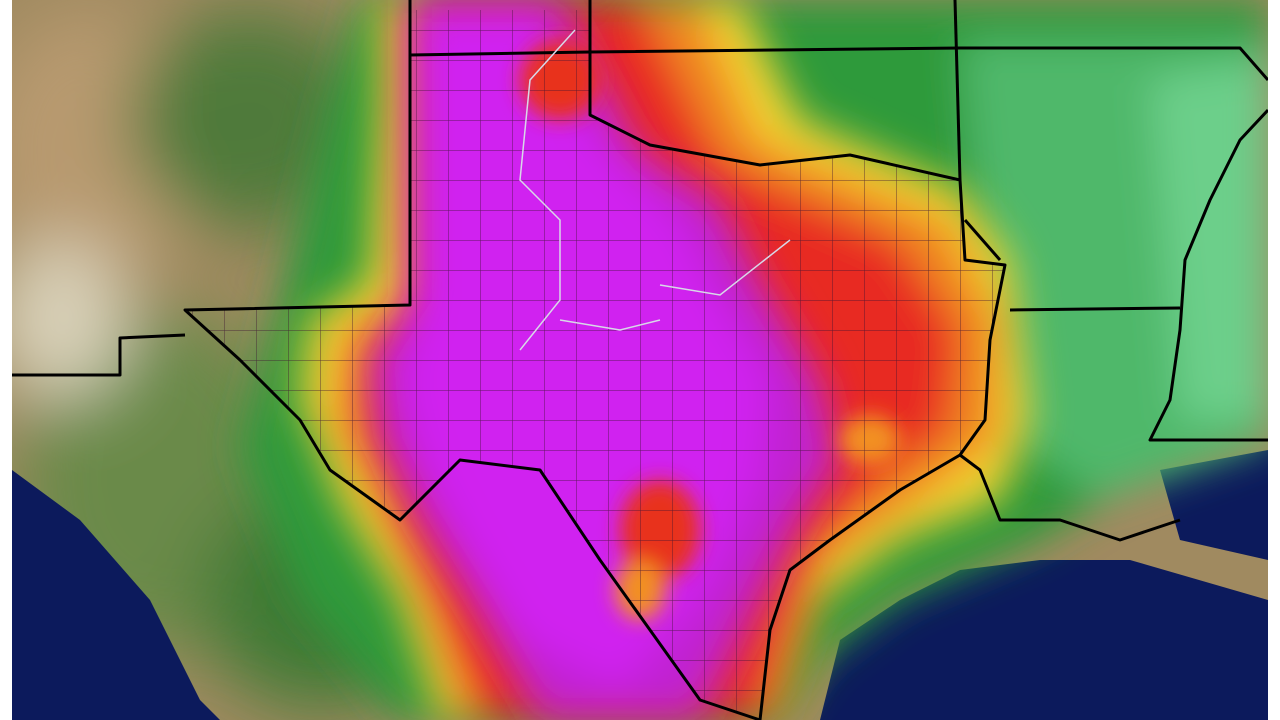  I want to click on ok-kansas-border, so click(838, 63).